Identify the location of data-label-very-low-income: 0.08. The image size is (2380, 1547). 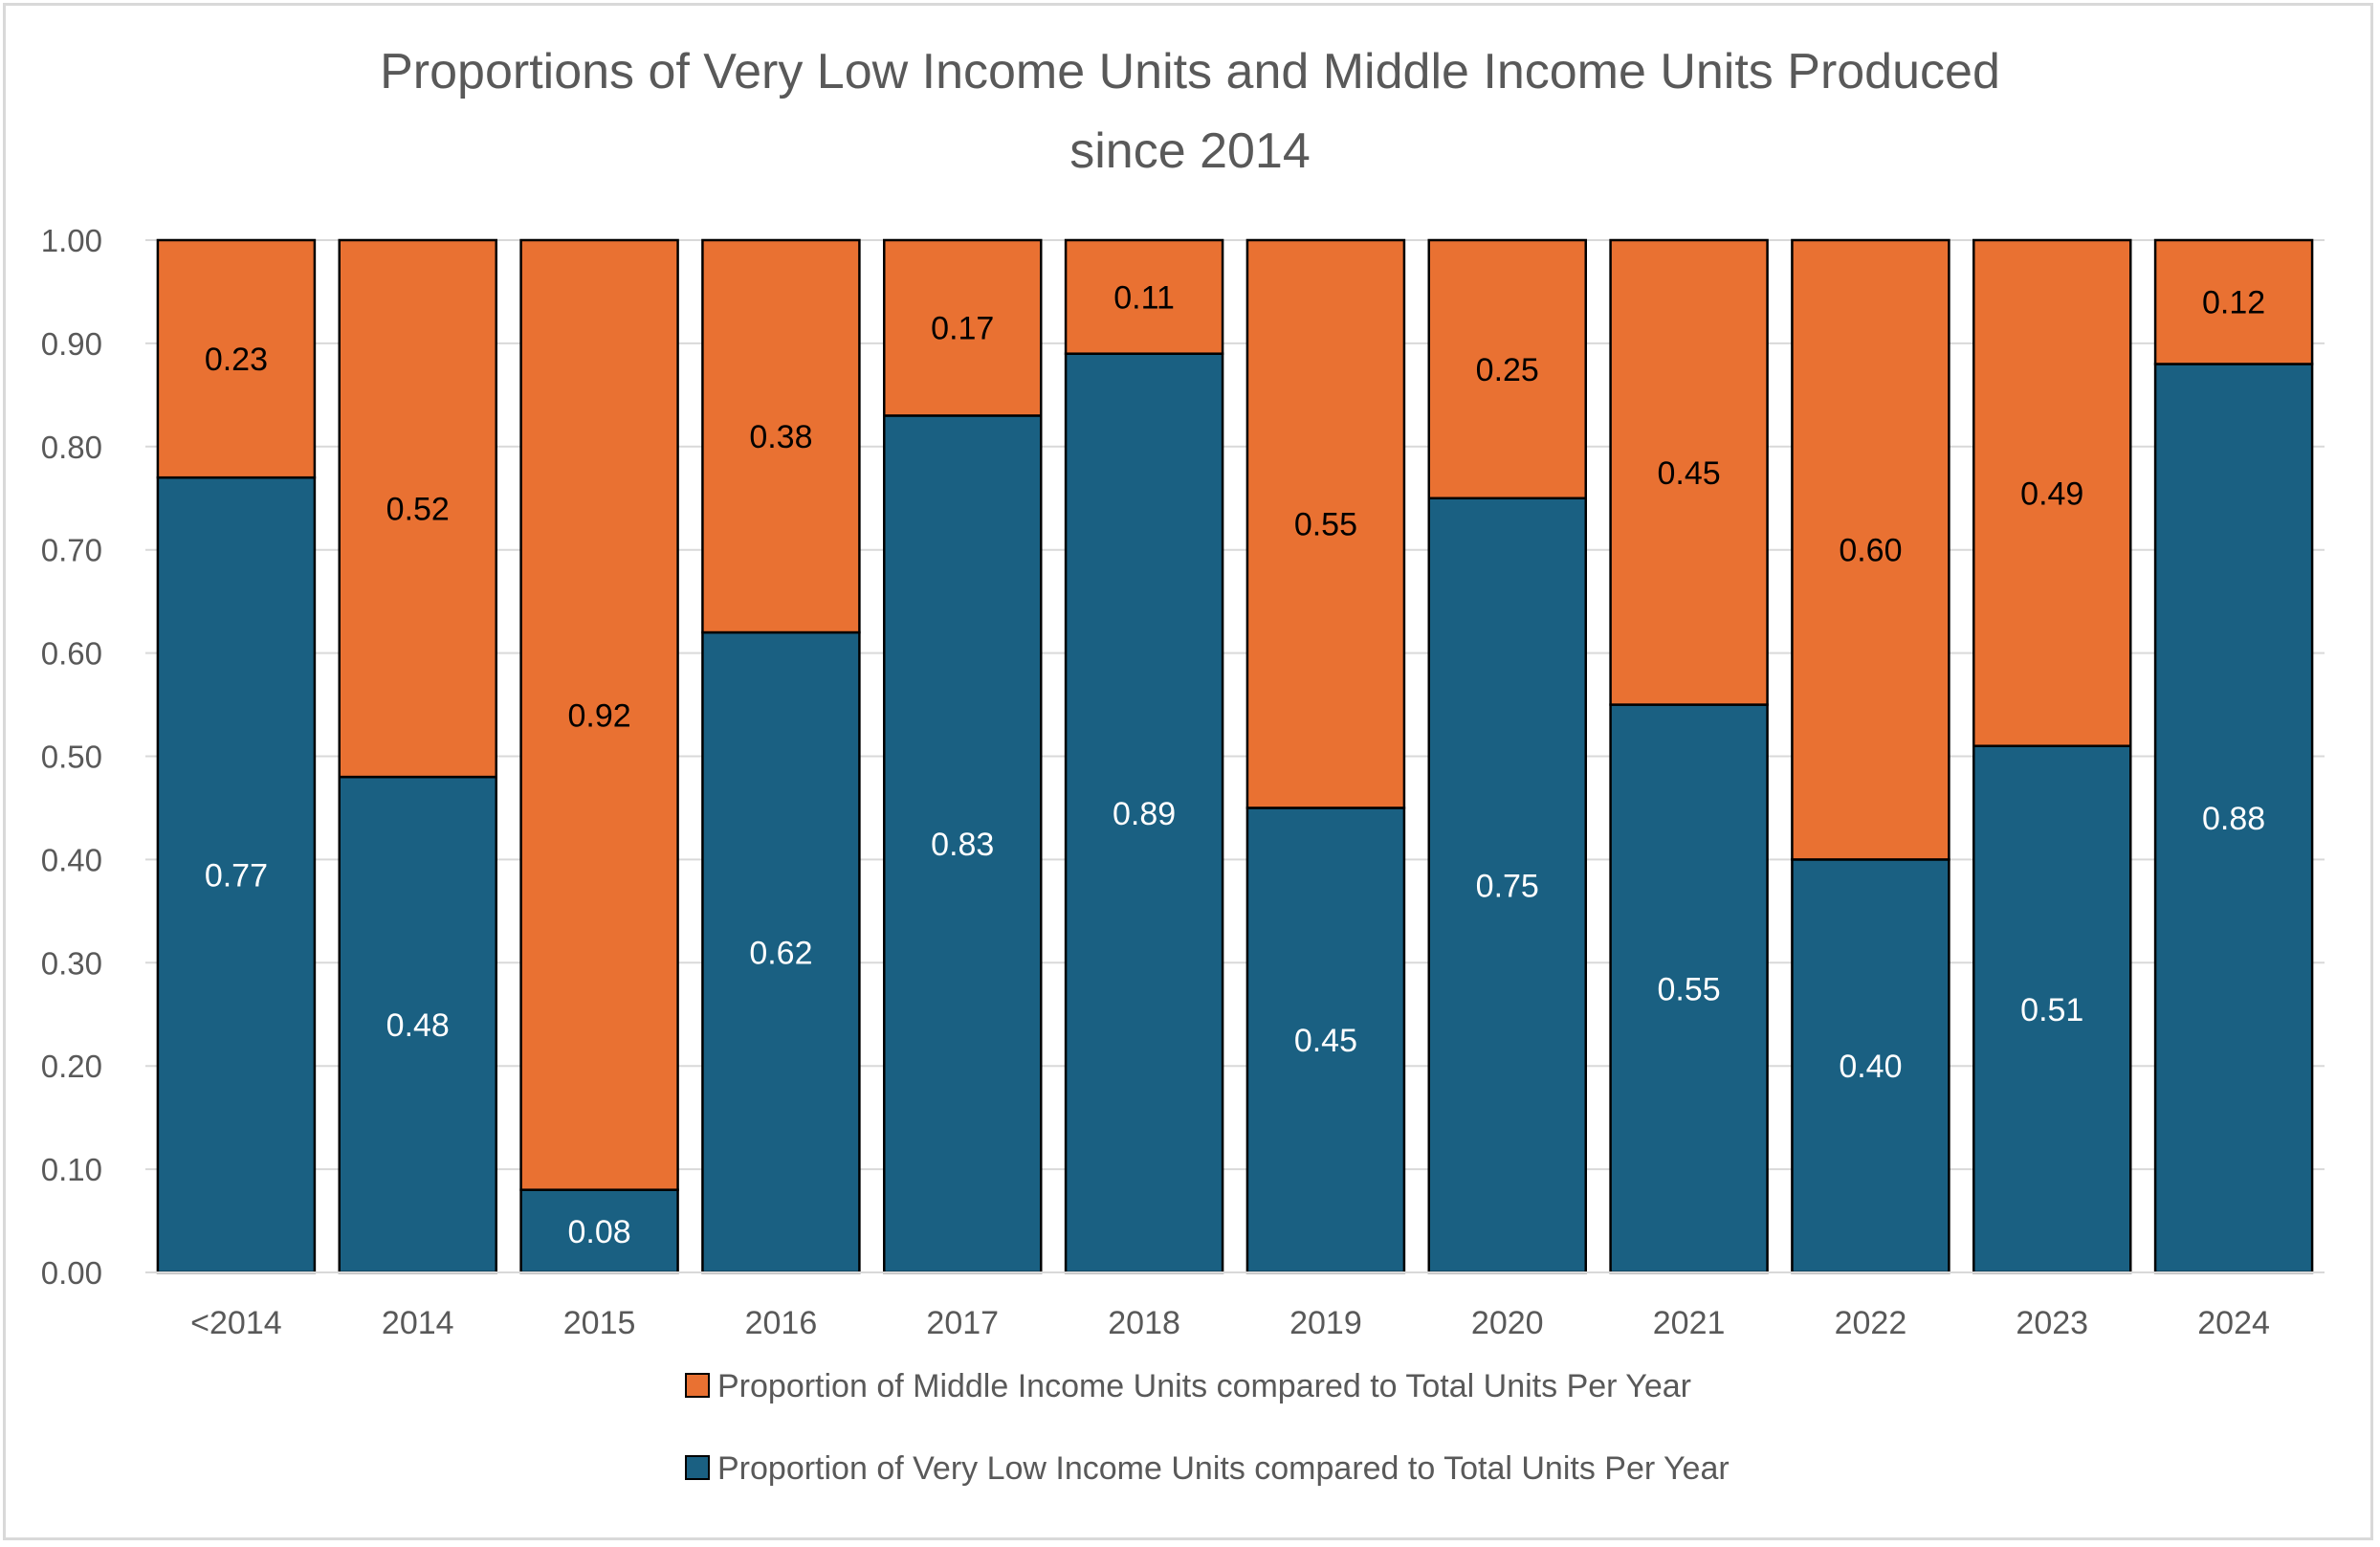
(599, 1232).